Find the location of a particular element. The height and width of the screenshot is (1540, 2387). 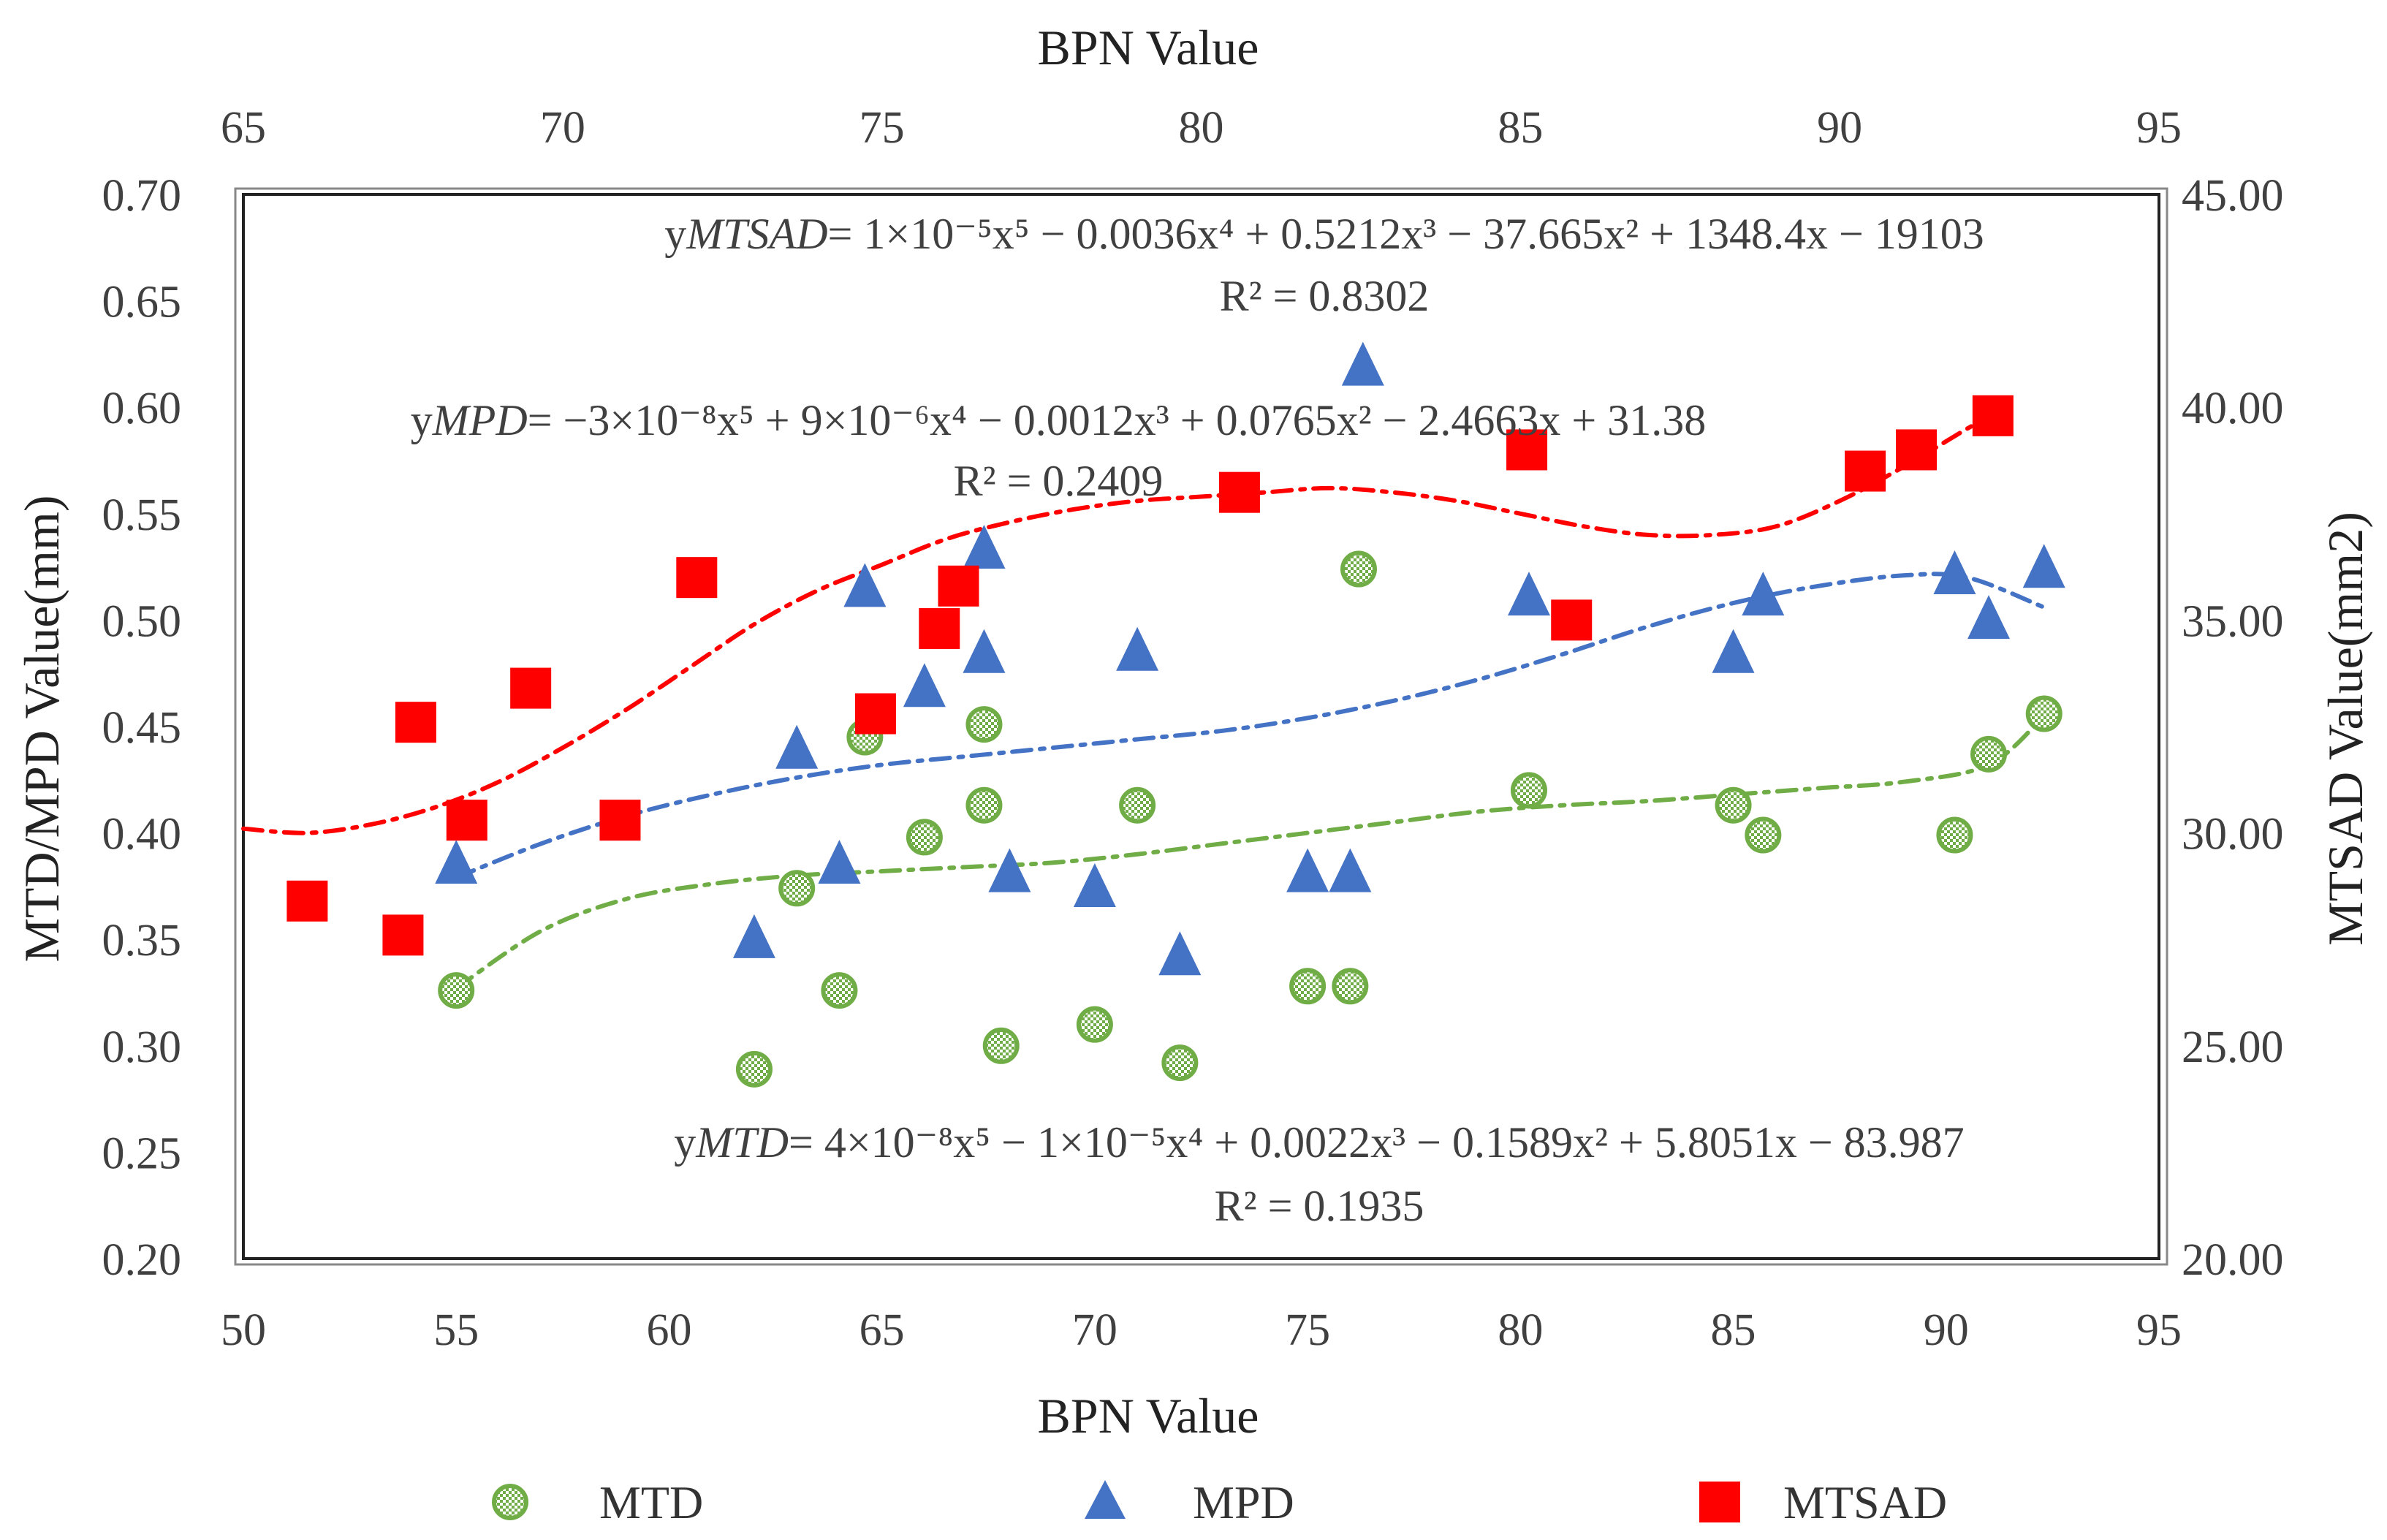

x-bottom-axis-title: BPN Value is located at coordinates (1148, 1416).